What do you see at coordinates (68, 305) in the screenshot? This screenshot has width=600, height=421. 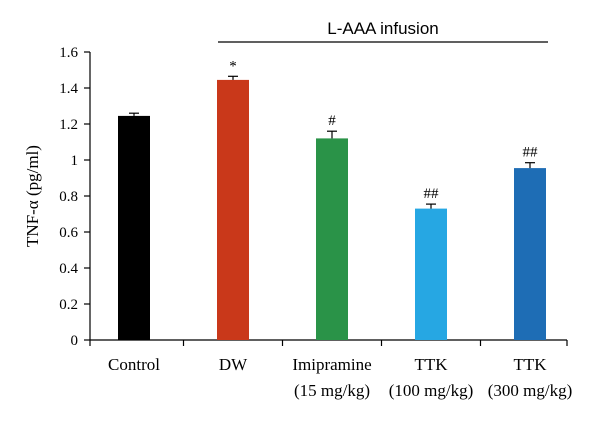 I see `y-tick-label: 0.2` at bounding box center [68, 305].